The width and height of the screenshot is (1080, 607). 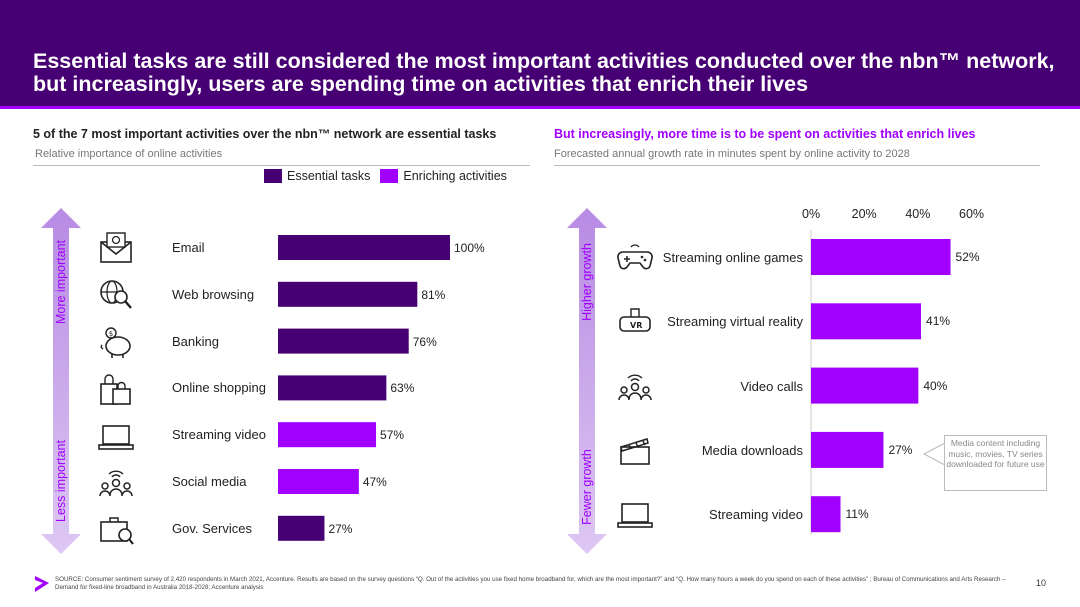 I want to click on clapperboard-icon, so click(x=635, y=451).